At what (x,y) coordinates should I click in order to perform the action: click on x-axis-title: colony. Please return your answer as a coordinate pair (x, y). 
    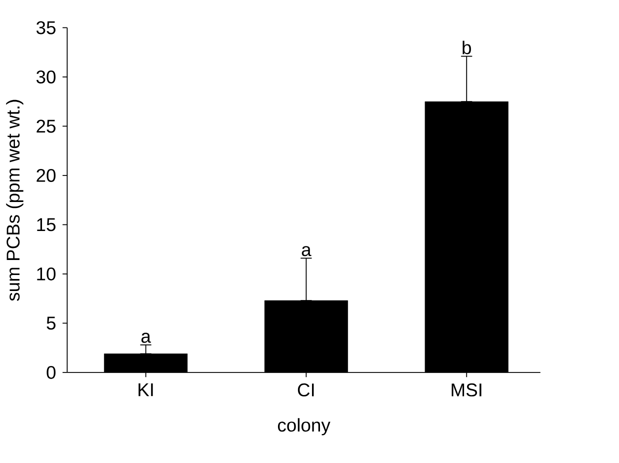
    Looking at the image, I should click on (304, 427).